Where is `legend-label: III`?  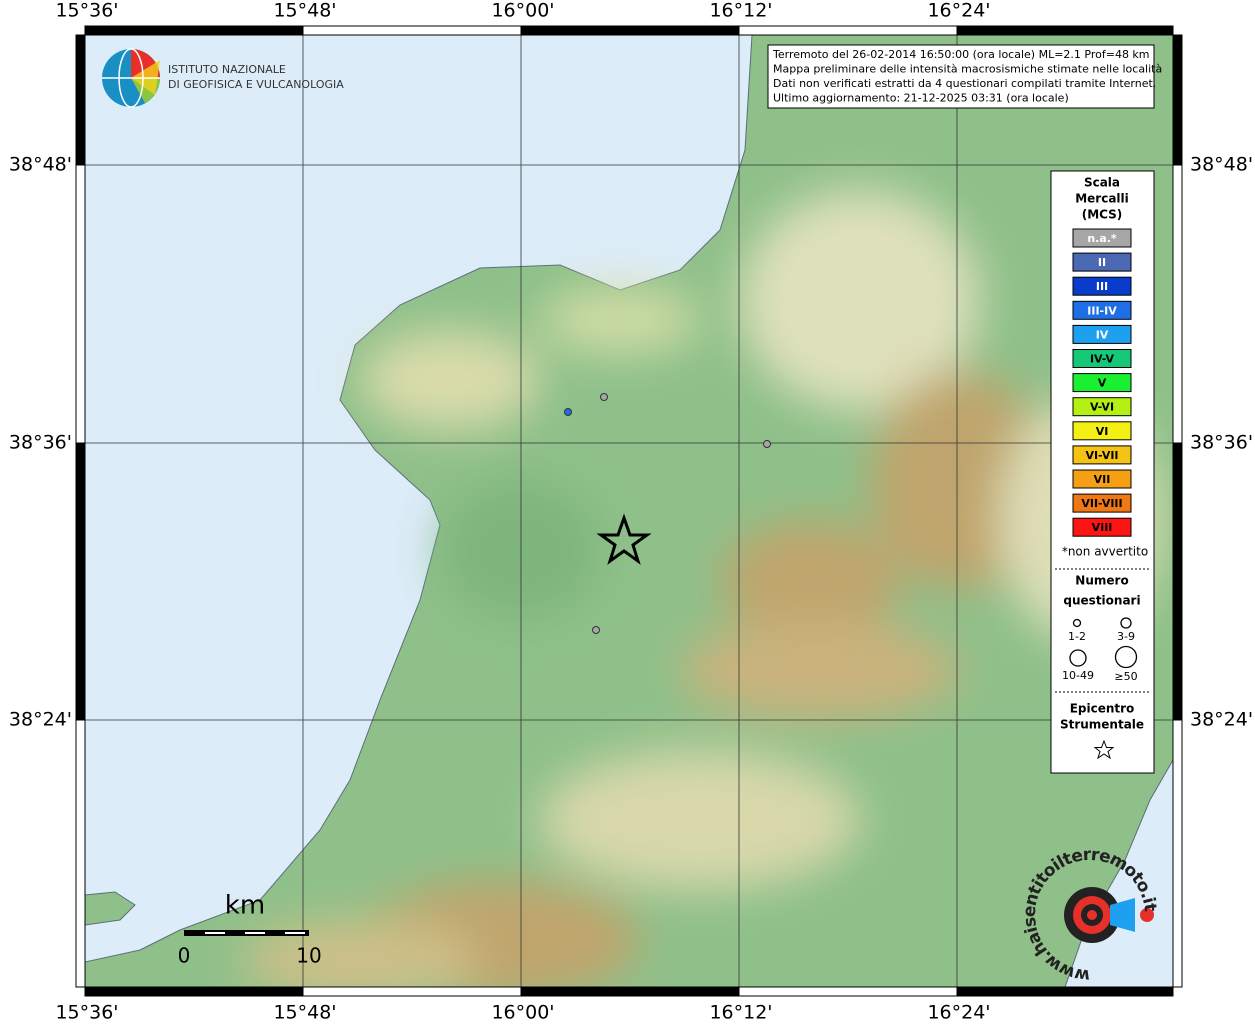
legend-label: III is located at coordinates (1102, 286).